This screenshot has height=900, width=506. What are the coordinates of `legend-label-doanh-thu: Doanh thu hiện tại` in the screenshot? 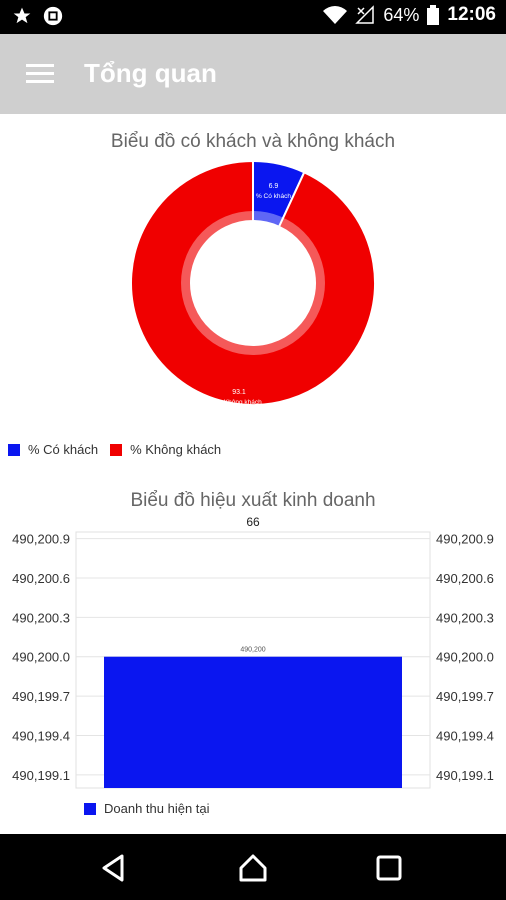 It's located at (157, 808).